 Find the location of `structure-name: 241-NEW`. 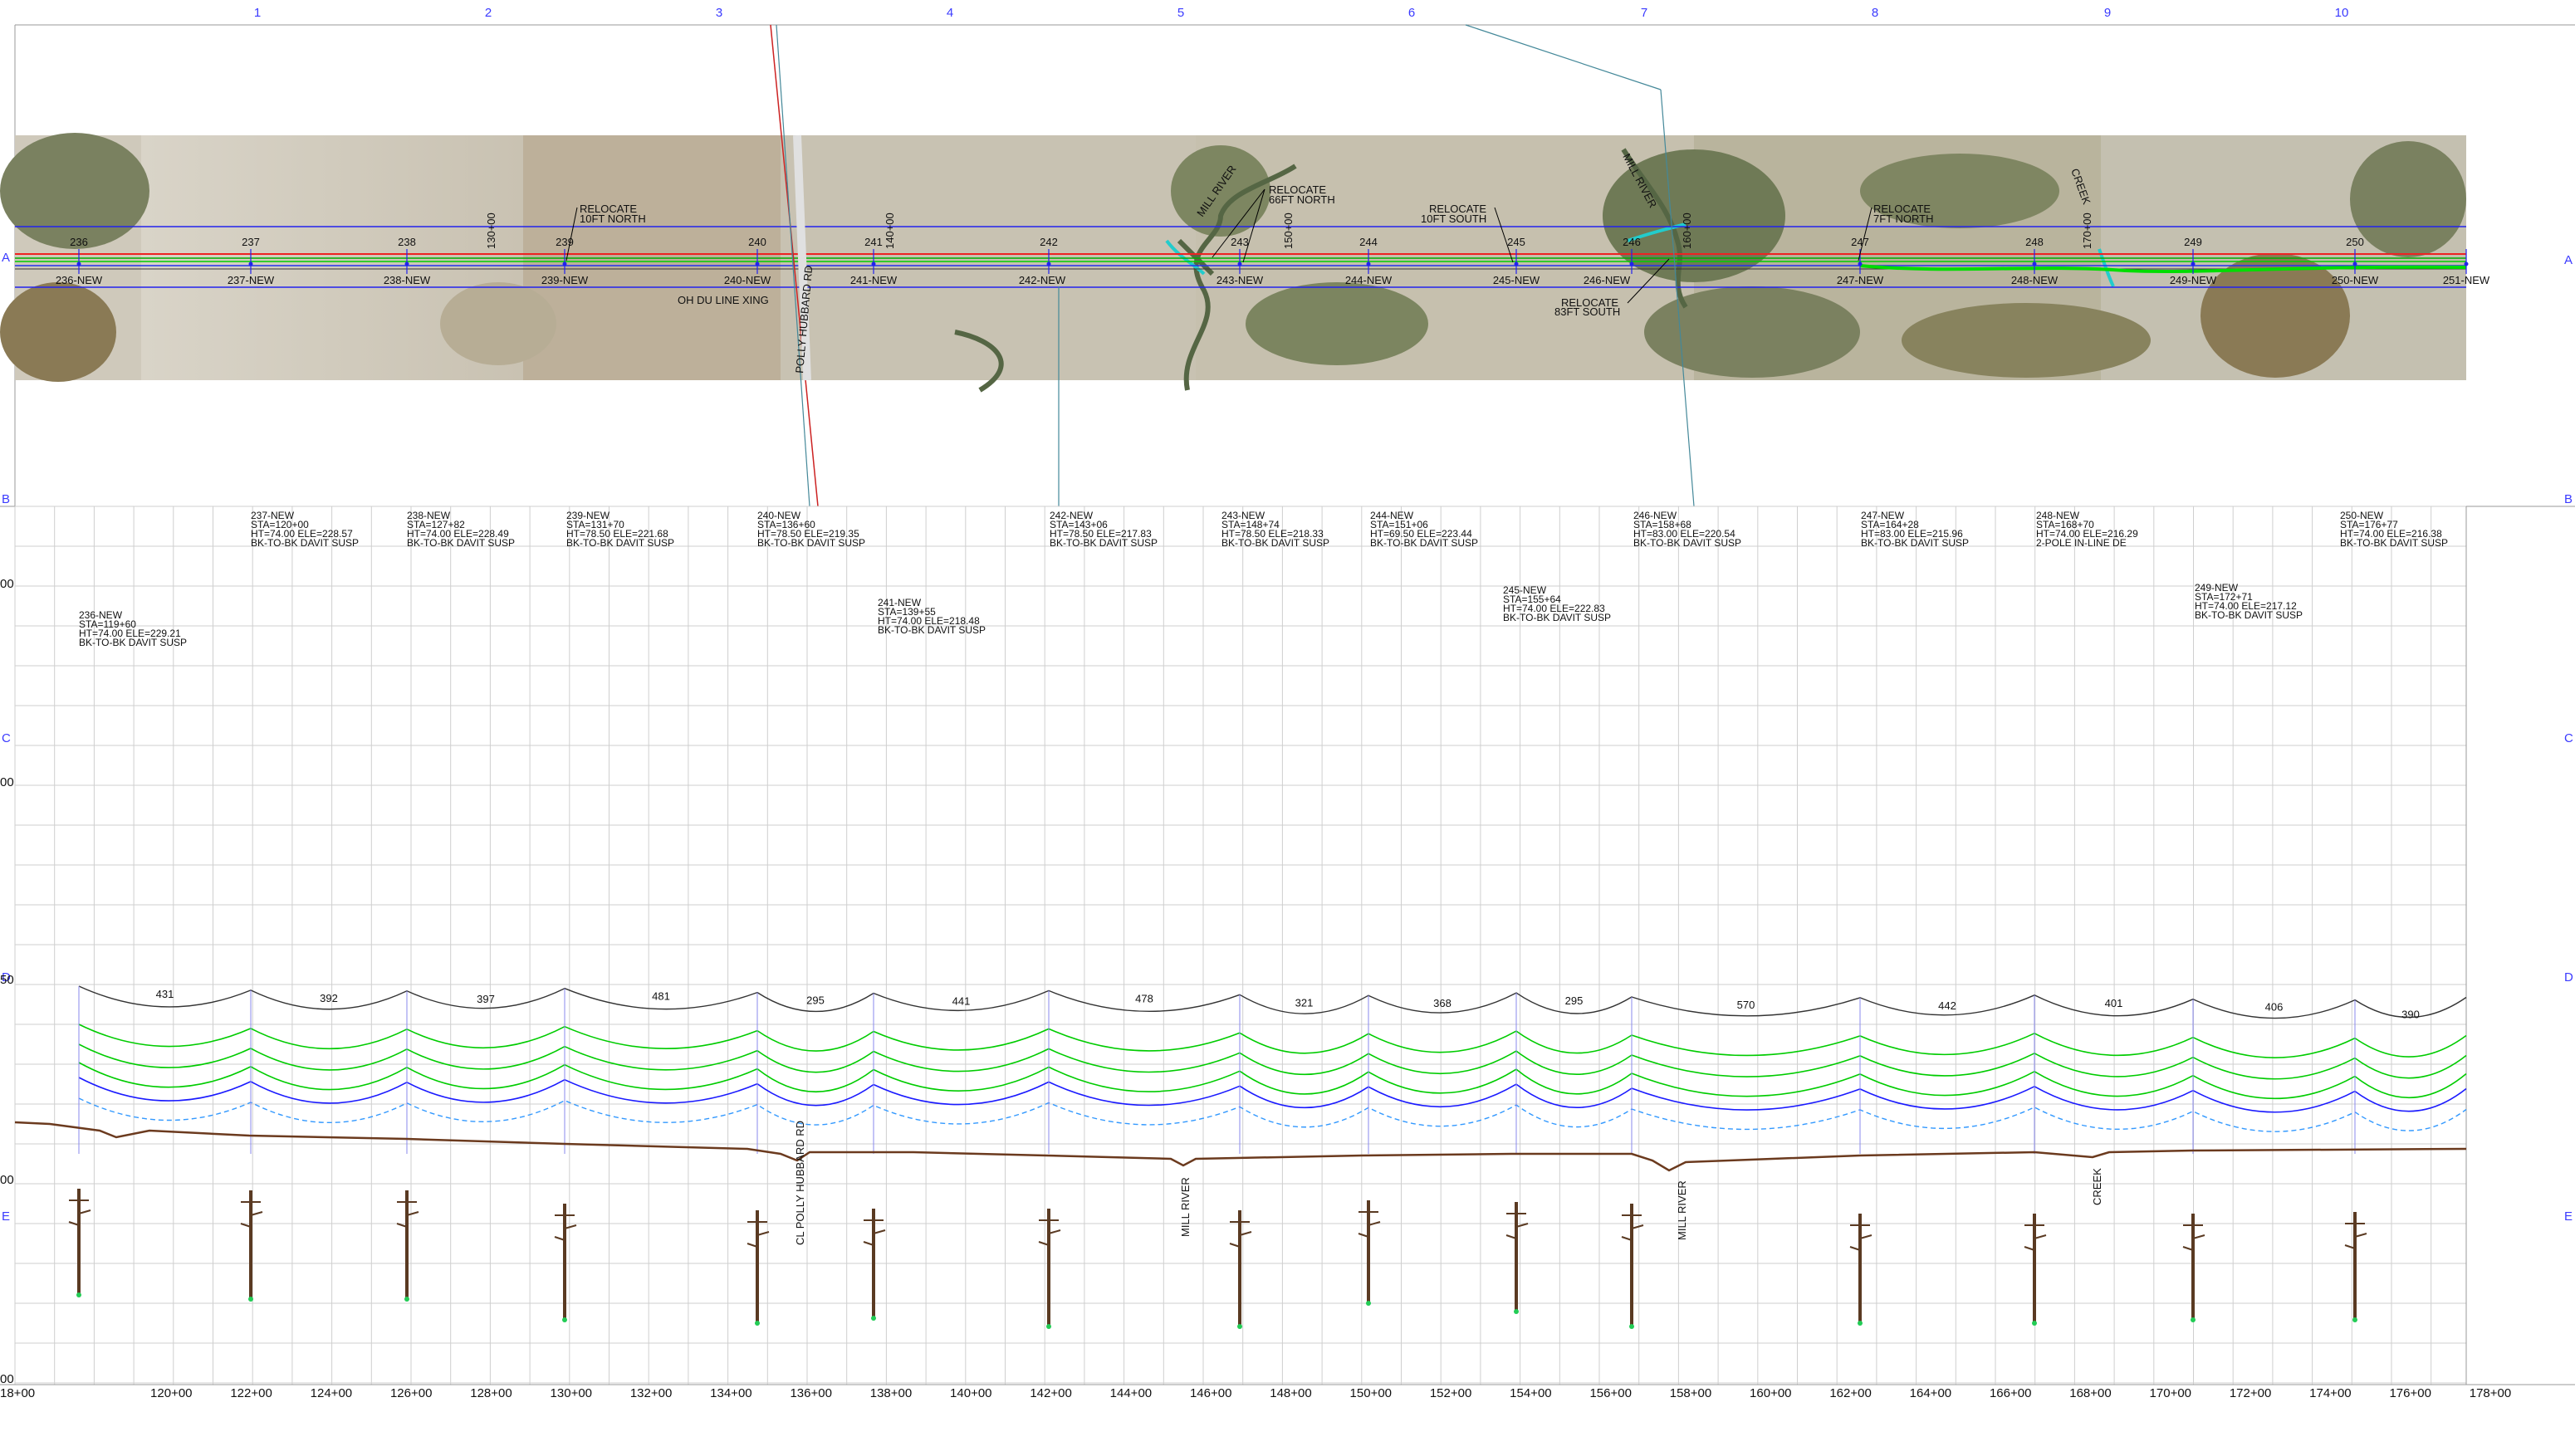

structure-name: 241-NEW is located at coordinates (900, 602).